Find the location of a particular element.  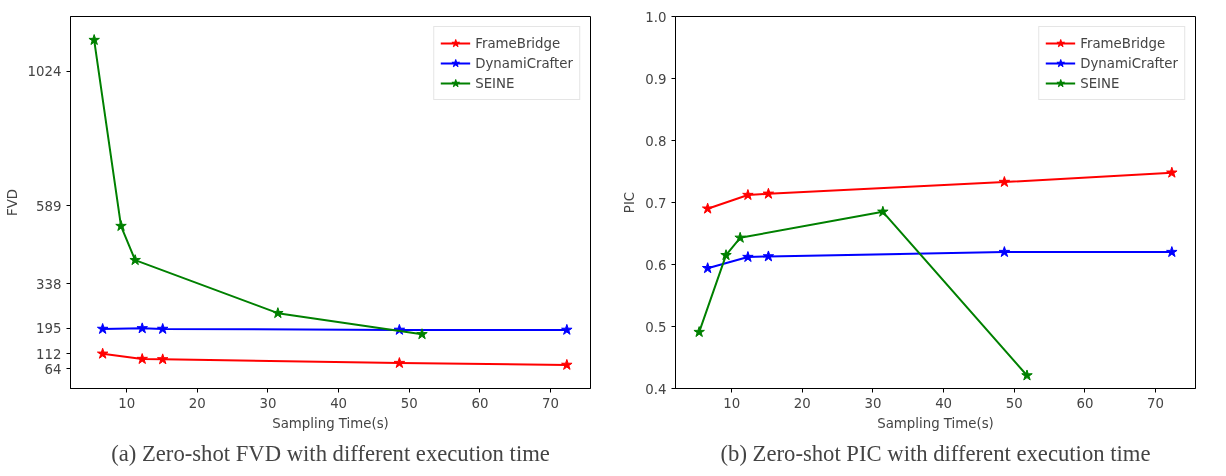

y-tick-label: 112 is located at coordinates (49, 354).